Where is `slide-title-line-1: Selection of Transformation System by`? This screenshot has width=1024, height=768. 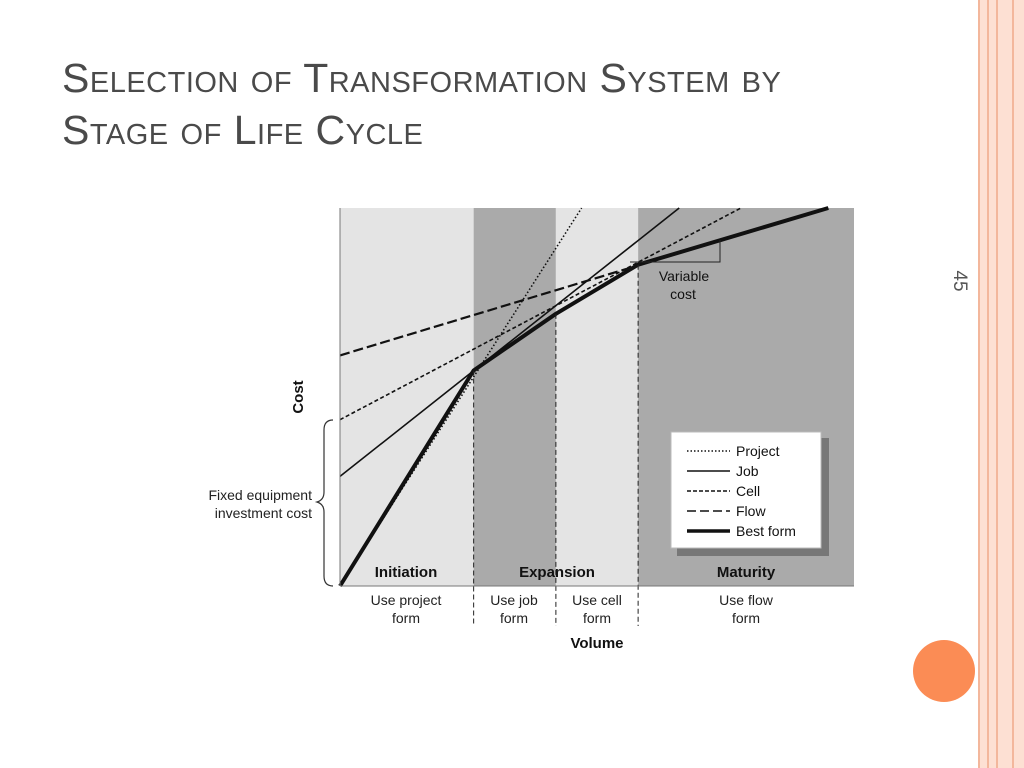 slide-title-line-1: Selection of Transformation System by is located at coordinates (422, 78).